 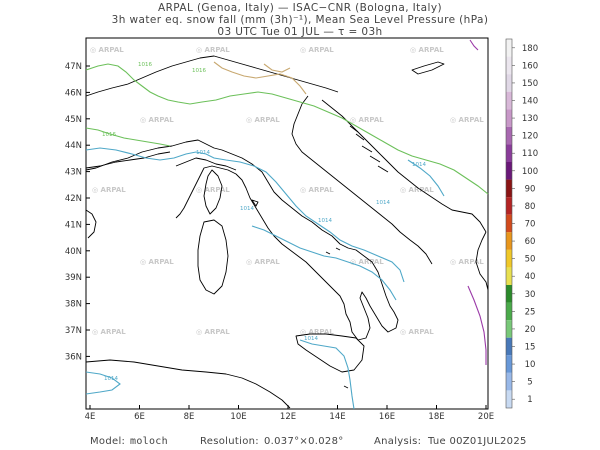 What do you see at coordinates (289, 413) in the screenshot?
I see `longitude-labels: 4E 6E 8E 10E 12E 14E 16E 18E 20E` at bounding box center [289, 413].